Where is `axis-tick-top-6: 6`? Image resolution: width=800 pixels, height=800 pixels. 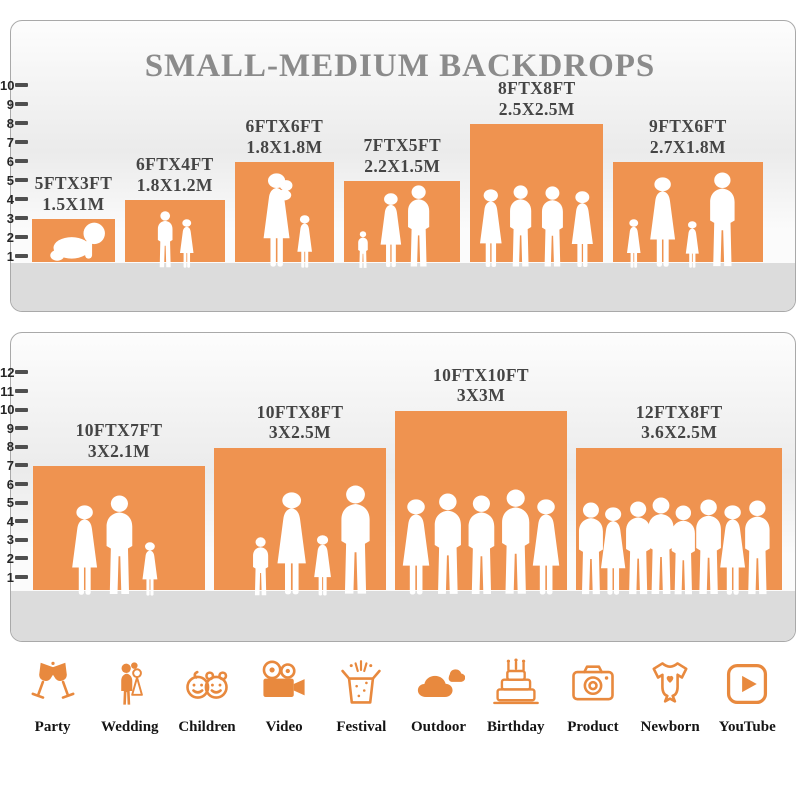 axis-tick-top-6: 6 is located at coordinates (14, 161).